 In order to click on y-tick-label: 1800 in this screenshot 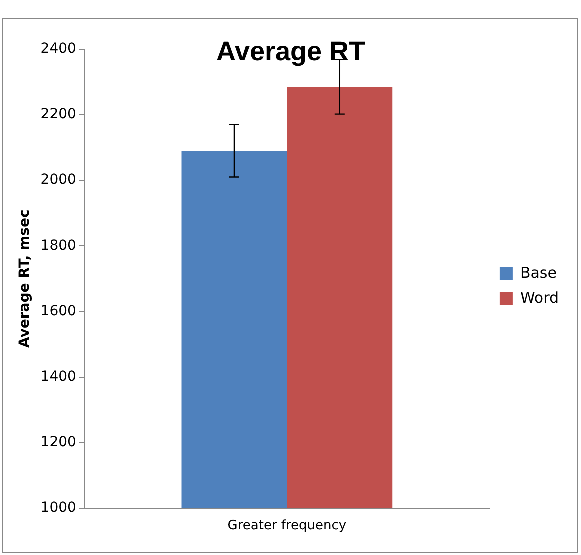, I will do `click(58, 246)`.